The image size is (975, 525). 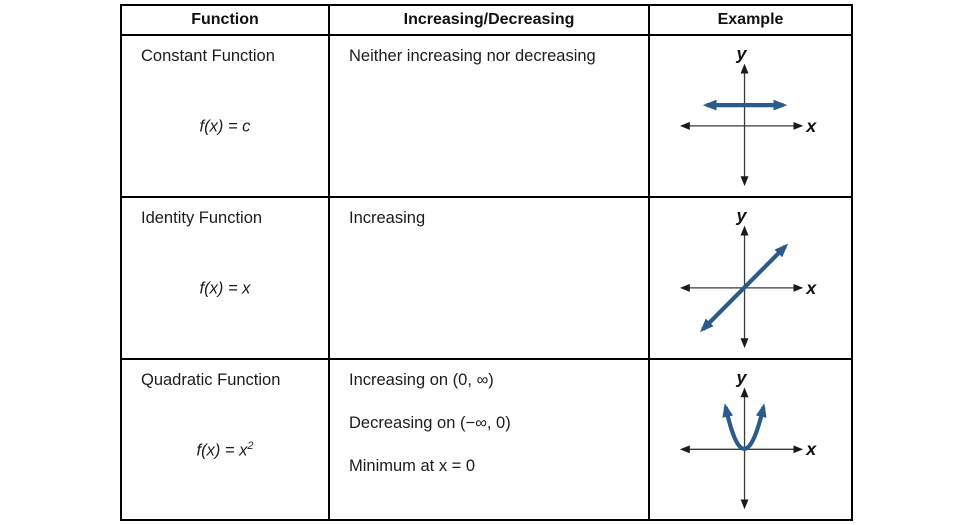 I want to click on example-cell-quadratic: y x, so click(x=750, y=439).